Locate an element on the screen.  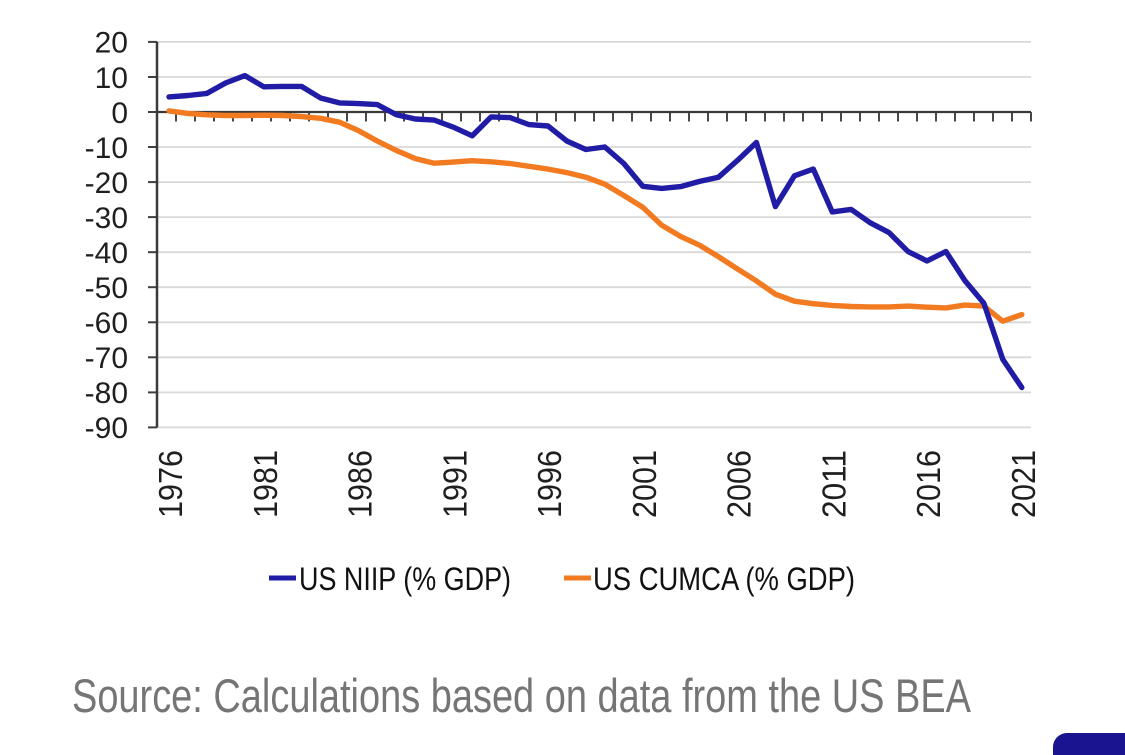
svg-text: US CUMCA (% GDP) is located at coordinates (724, 579).